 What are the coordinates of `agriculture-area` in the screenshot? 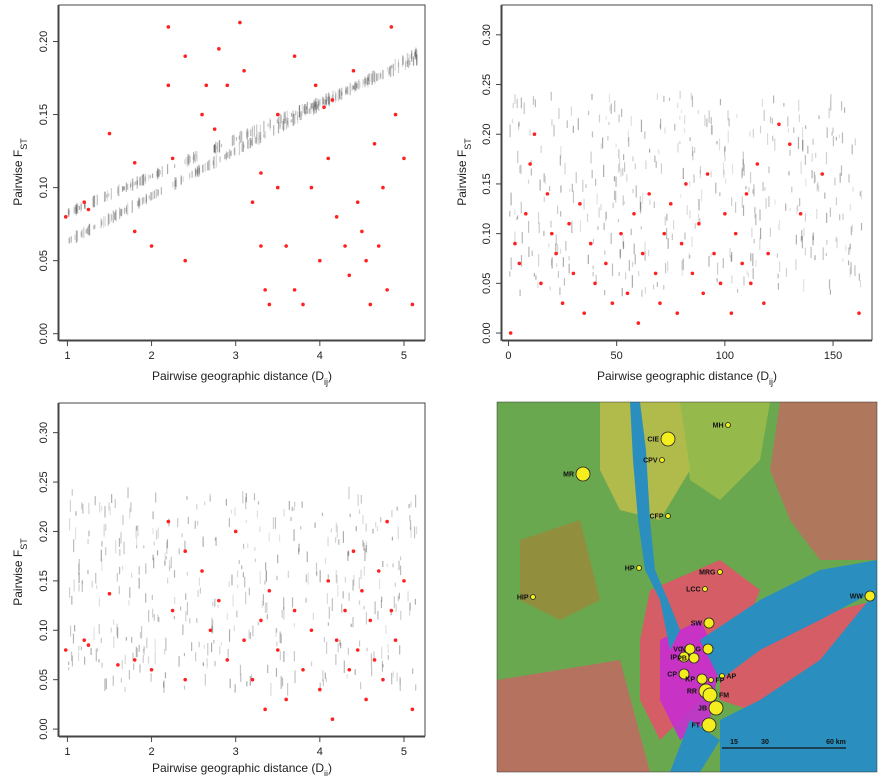 It's located at (725, 451).